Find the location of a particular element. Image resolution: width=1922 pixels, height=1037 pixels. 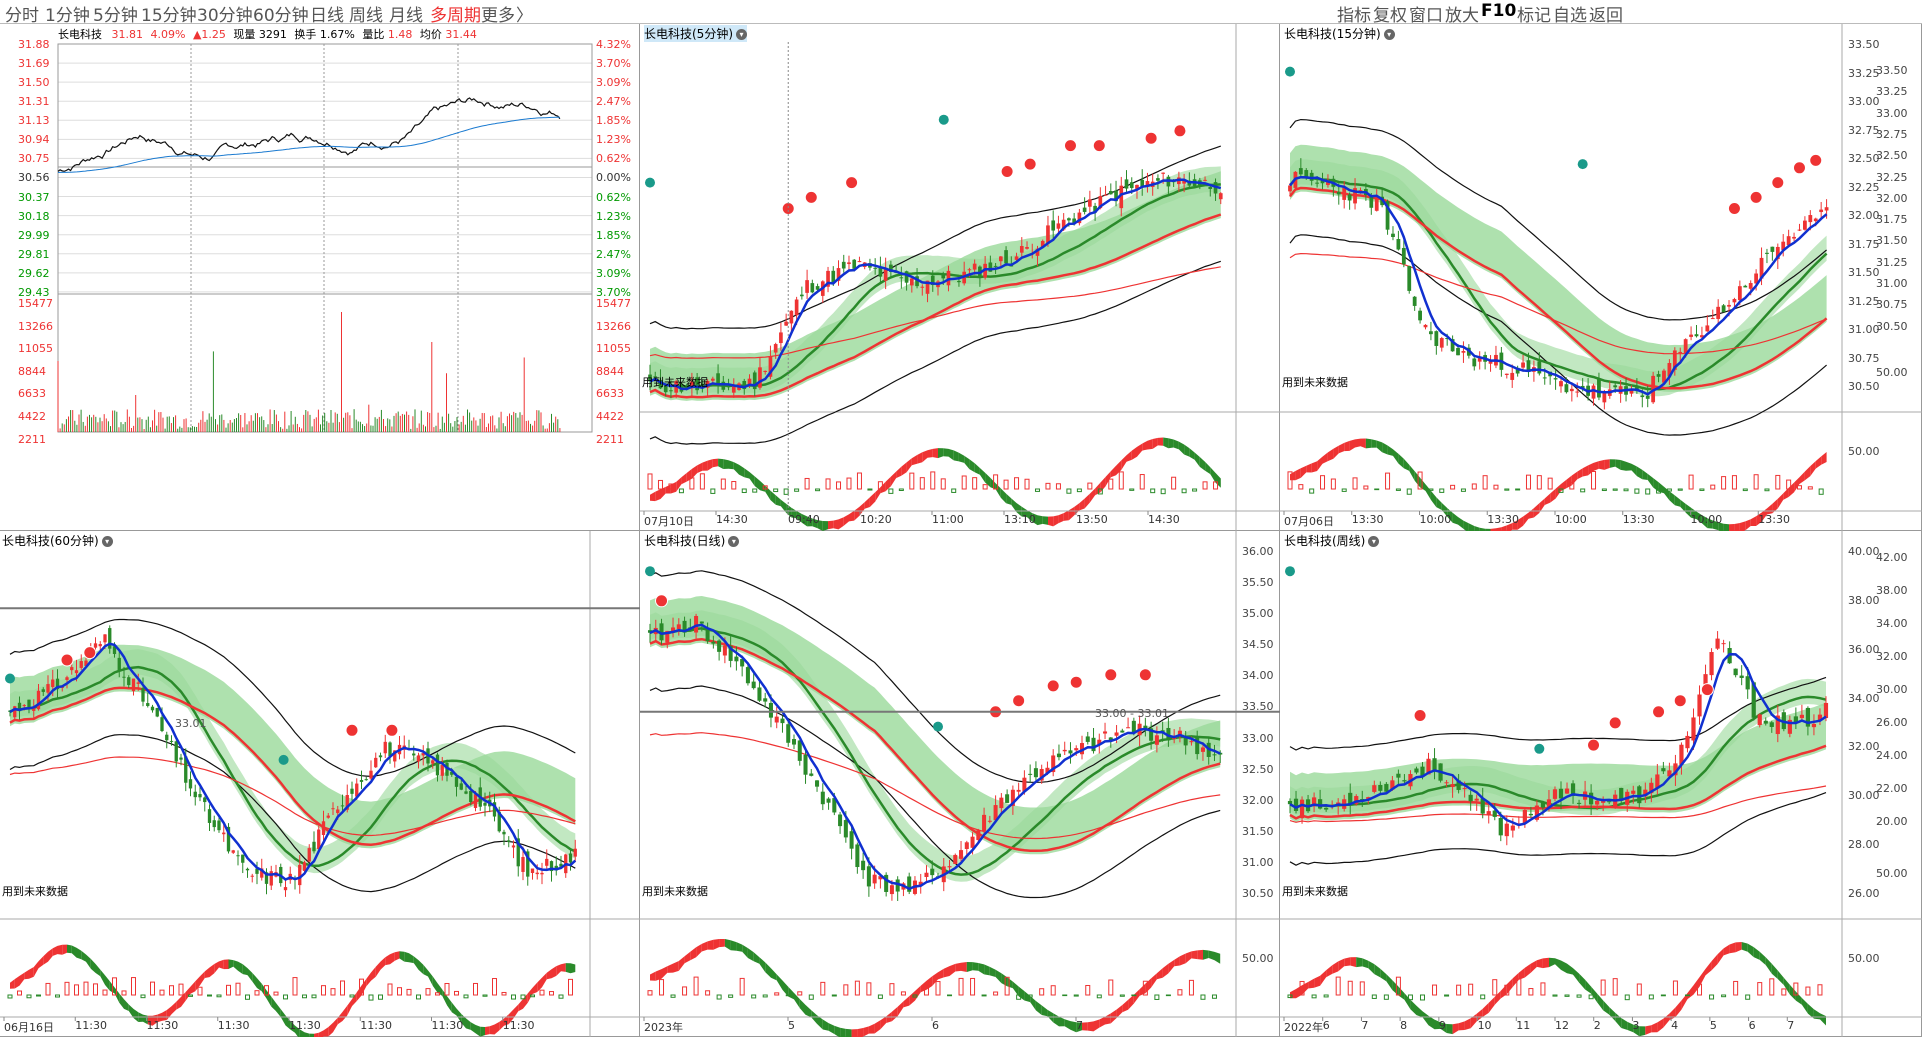

window-button: 窗口 is located at coordinates (1426, 16).